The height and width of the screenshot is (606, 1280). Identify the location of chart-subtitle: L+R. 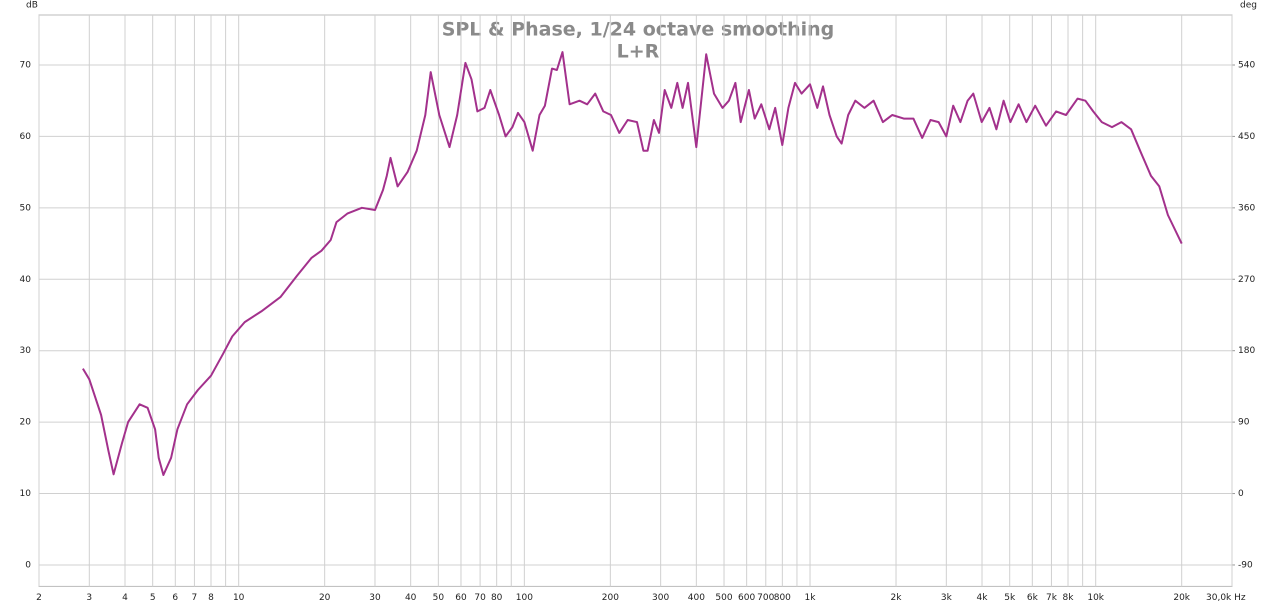
(638, 52).